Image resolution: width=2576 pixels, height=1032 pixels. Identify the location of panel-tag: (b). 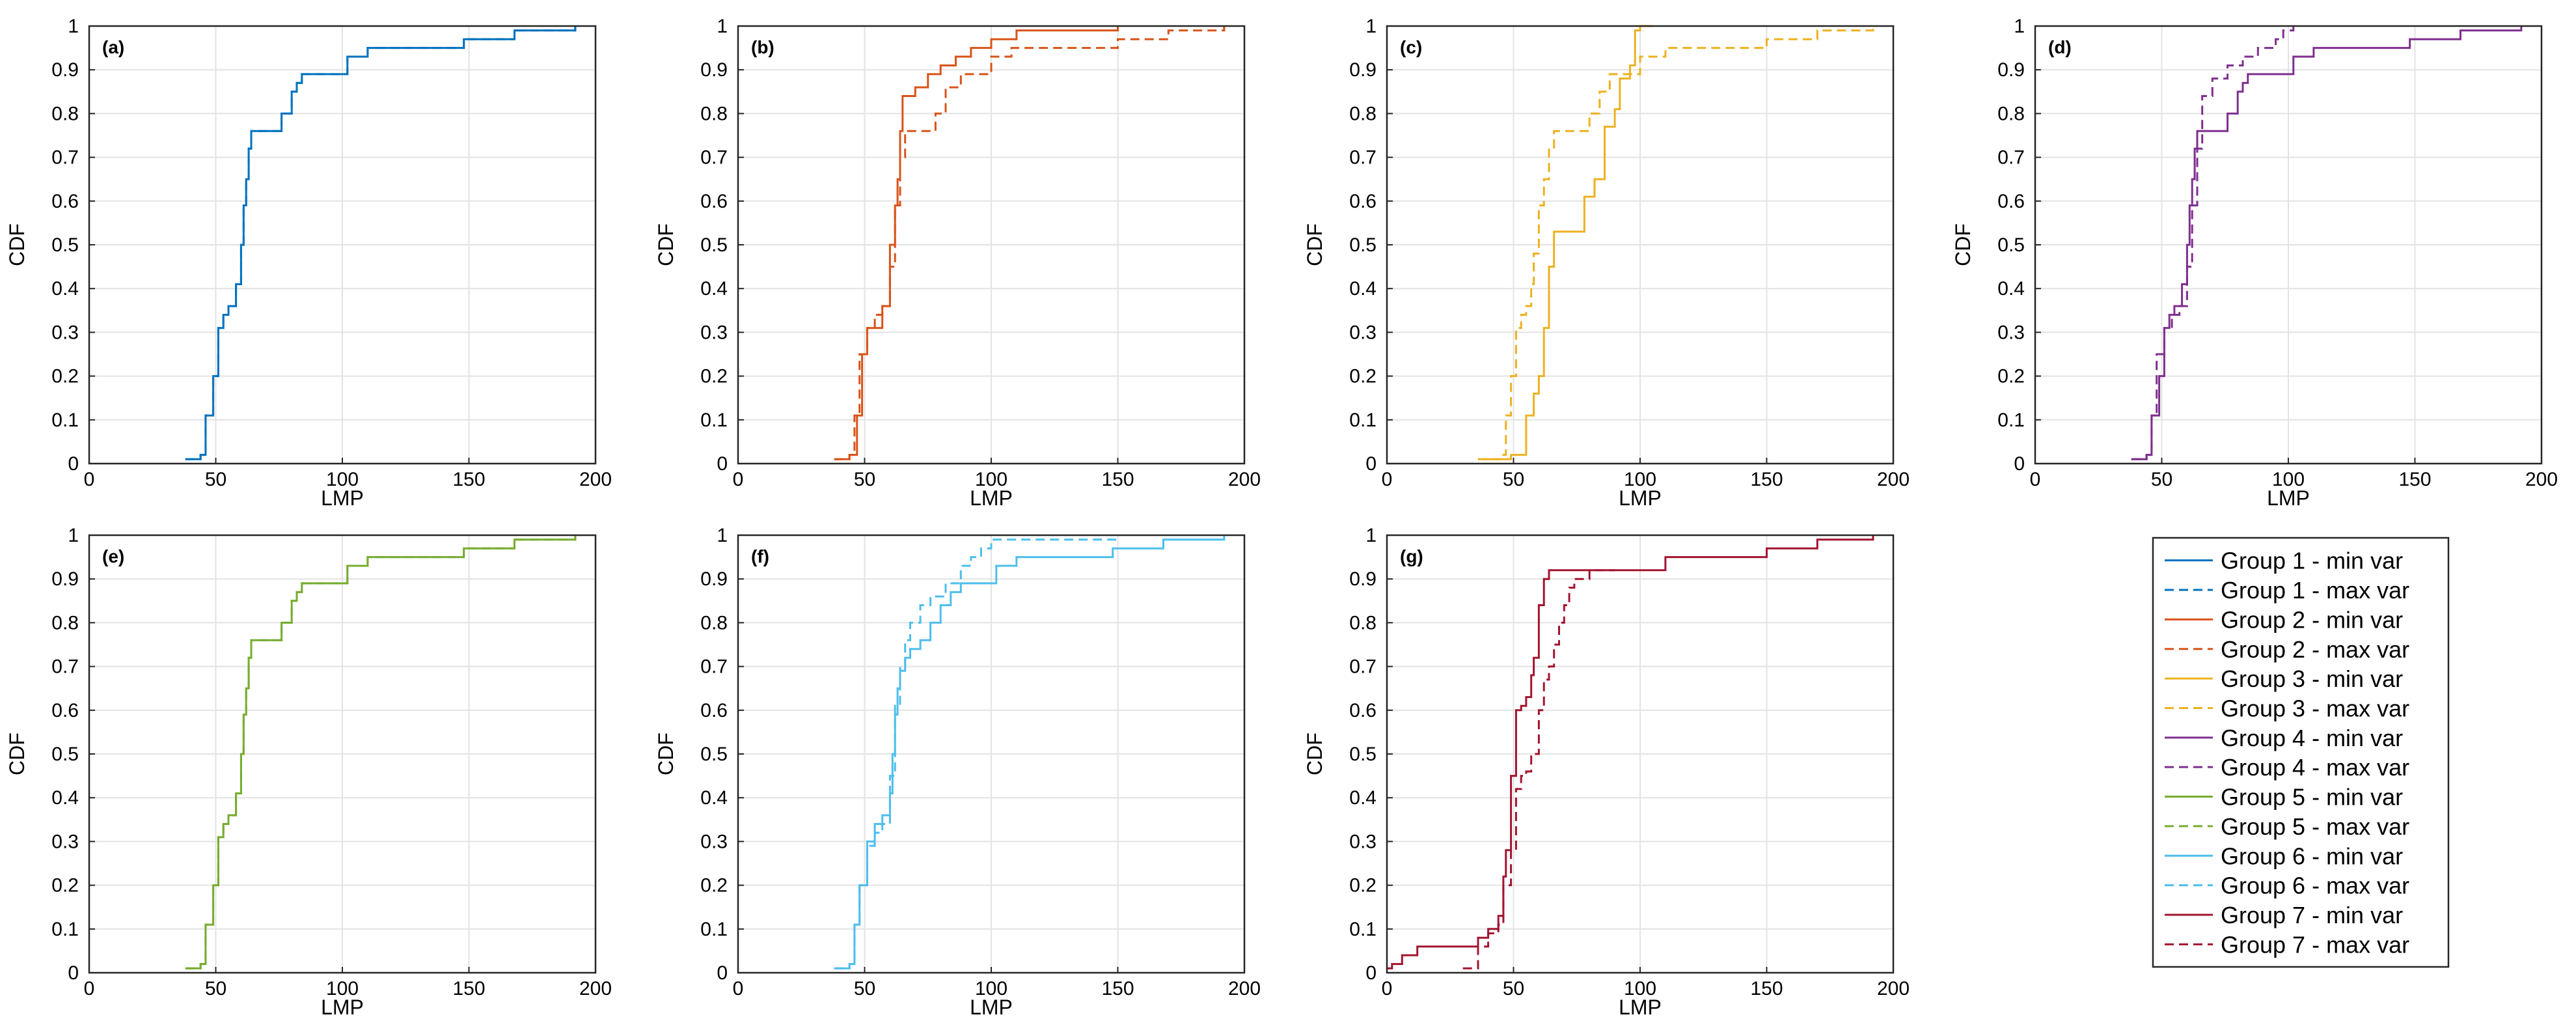
(762, 47).